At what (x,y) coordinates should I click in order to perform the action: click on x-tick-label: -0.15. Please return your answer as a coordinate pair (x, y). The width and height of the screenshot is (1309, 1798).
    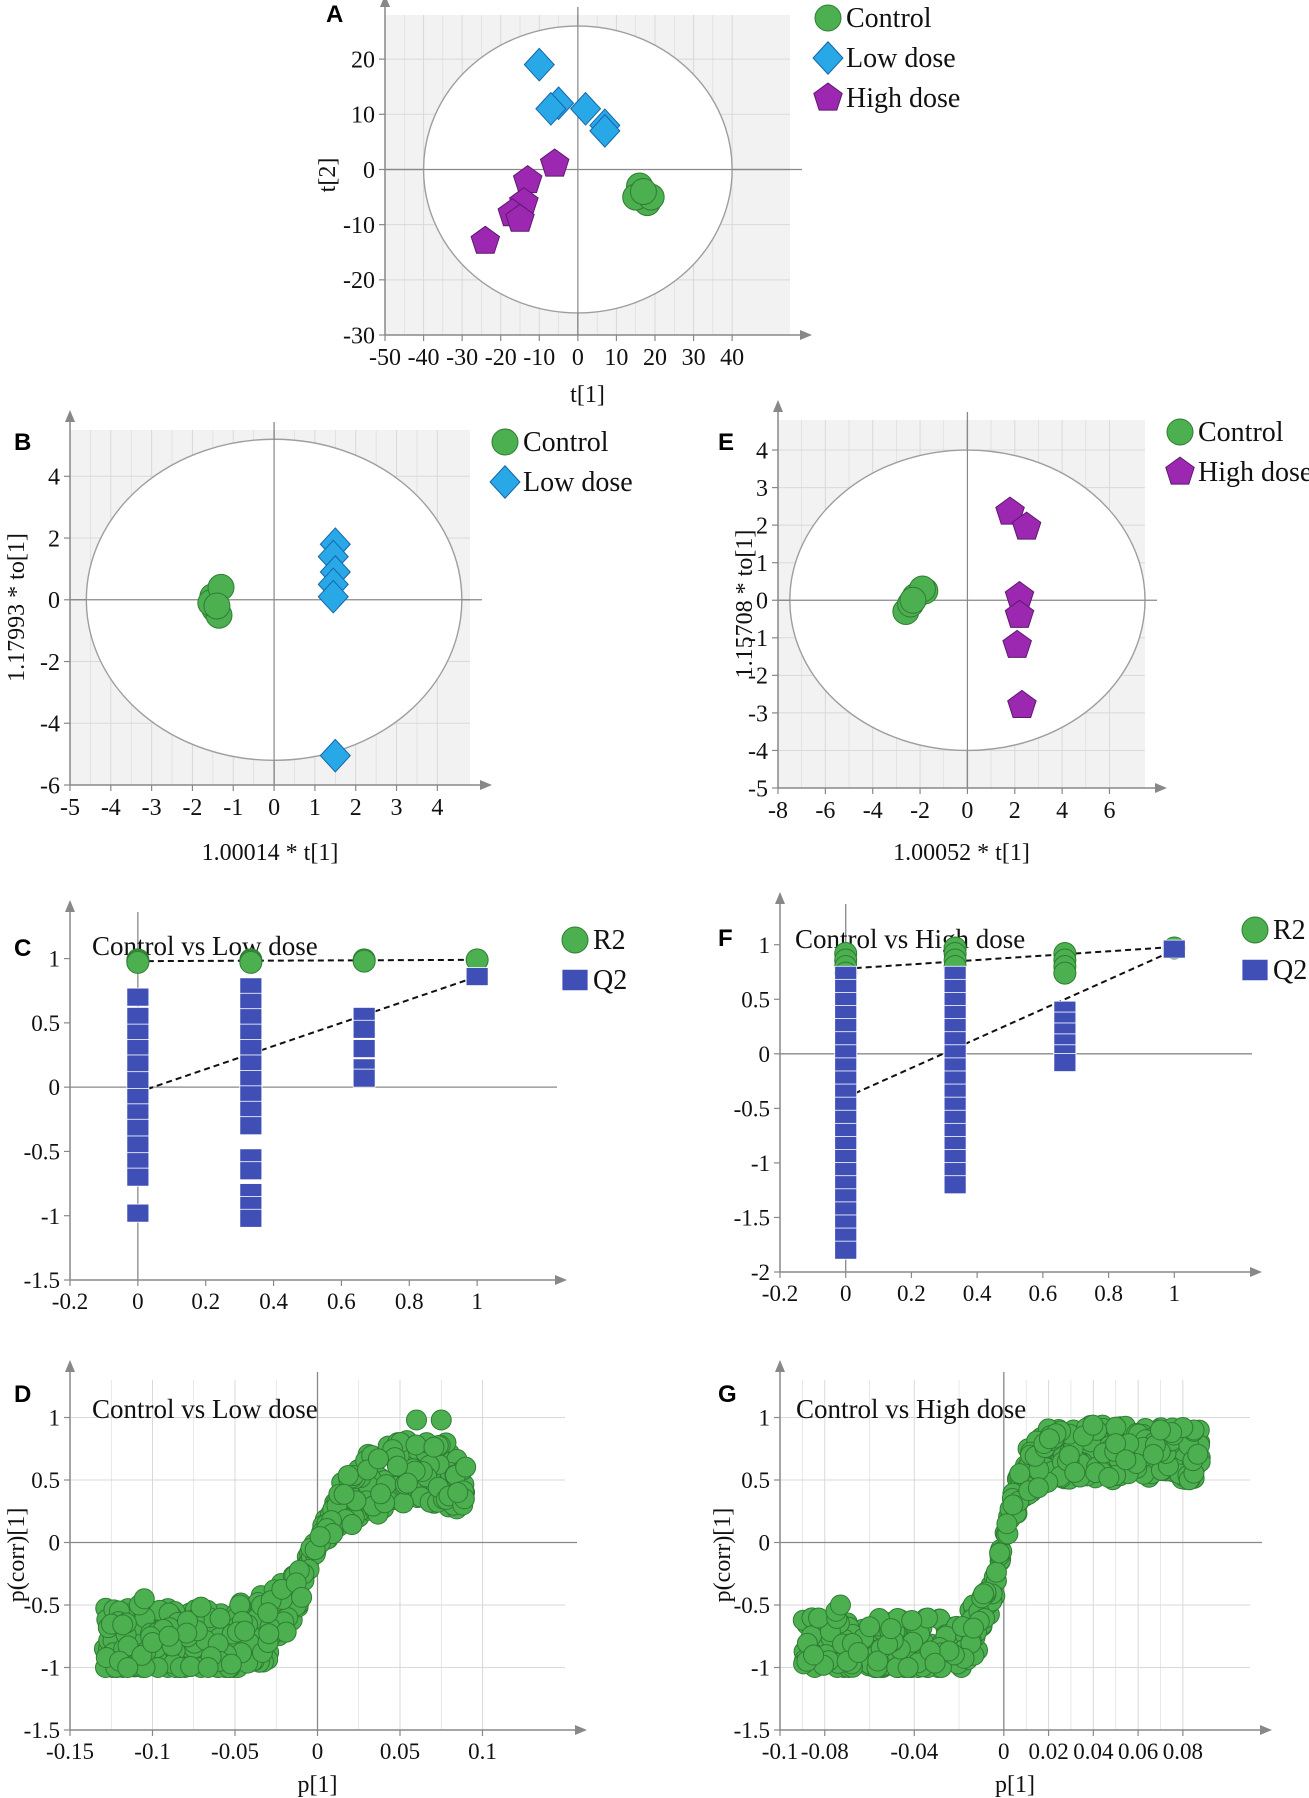
    Looking at the image, I should click on (70, 1751).